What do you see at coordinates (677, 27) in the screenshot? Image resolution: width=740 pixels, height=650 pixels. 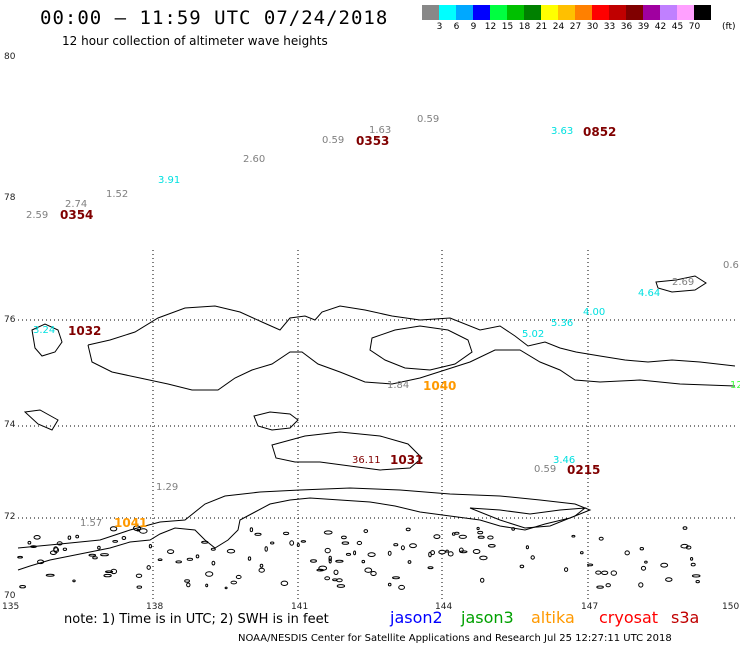 I see `scale-label: 45` at bounding box center [677, 27].